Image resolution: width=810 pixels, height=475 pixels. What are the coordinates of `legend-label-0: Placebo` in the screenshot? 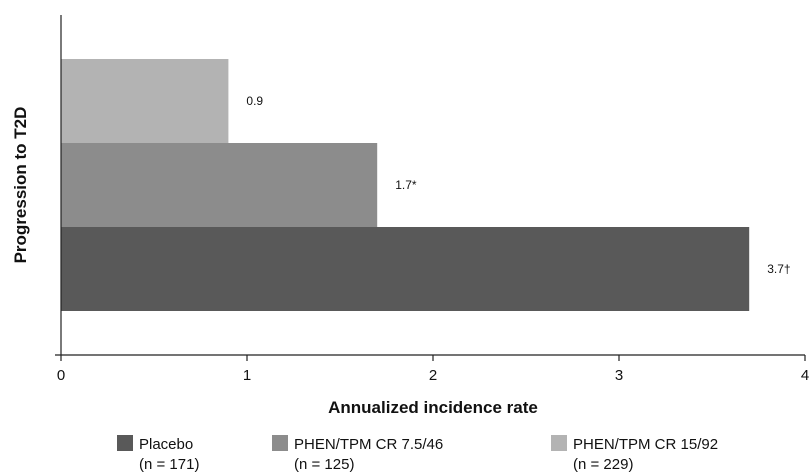 It's located at (166, 444).